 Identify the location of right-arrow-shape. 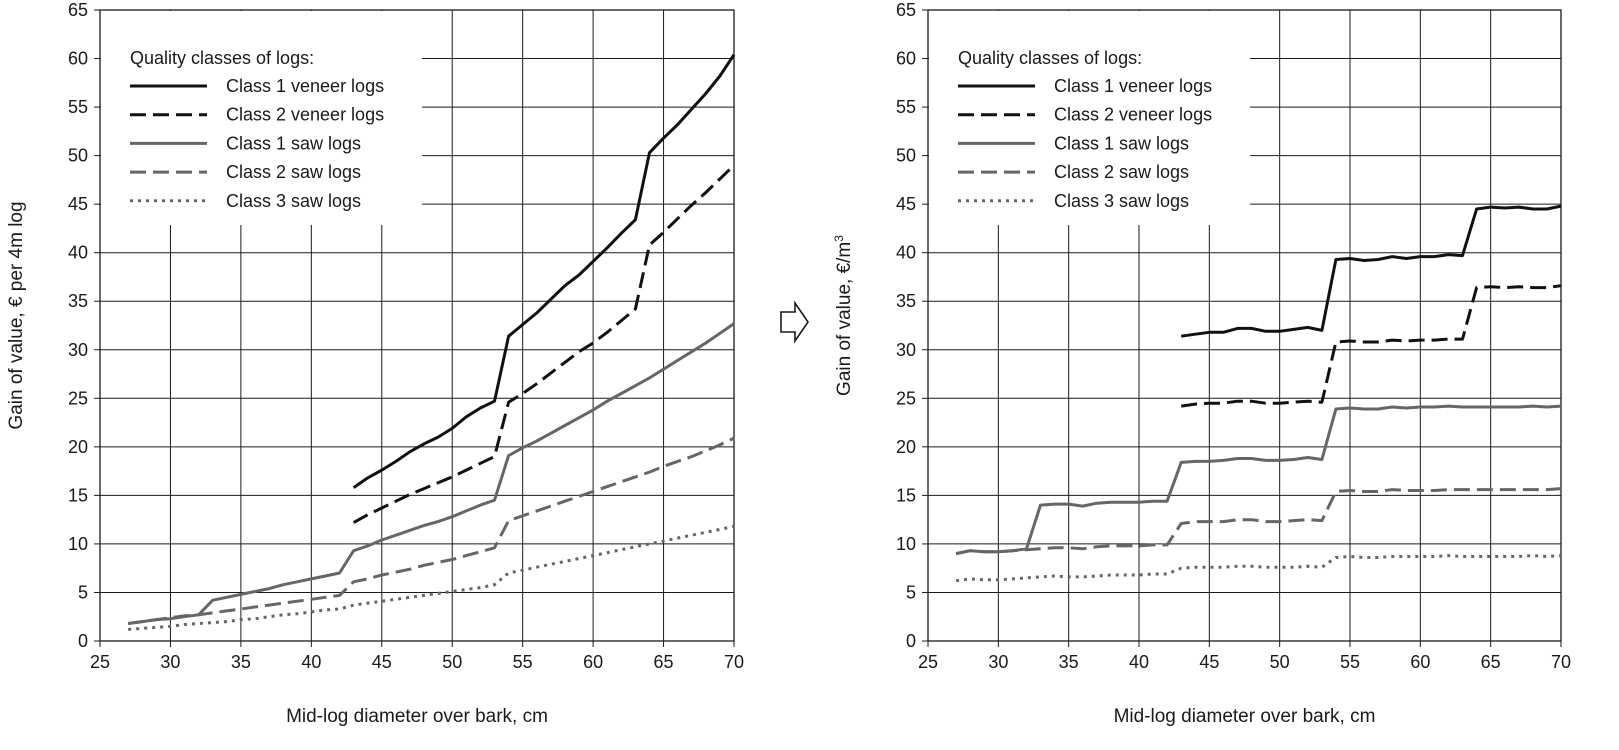
(794, 322).